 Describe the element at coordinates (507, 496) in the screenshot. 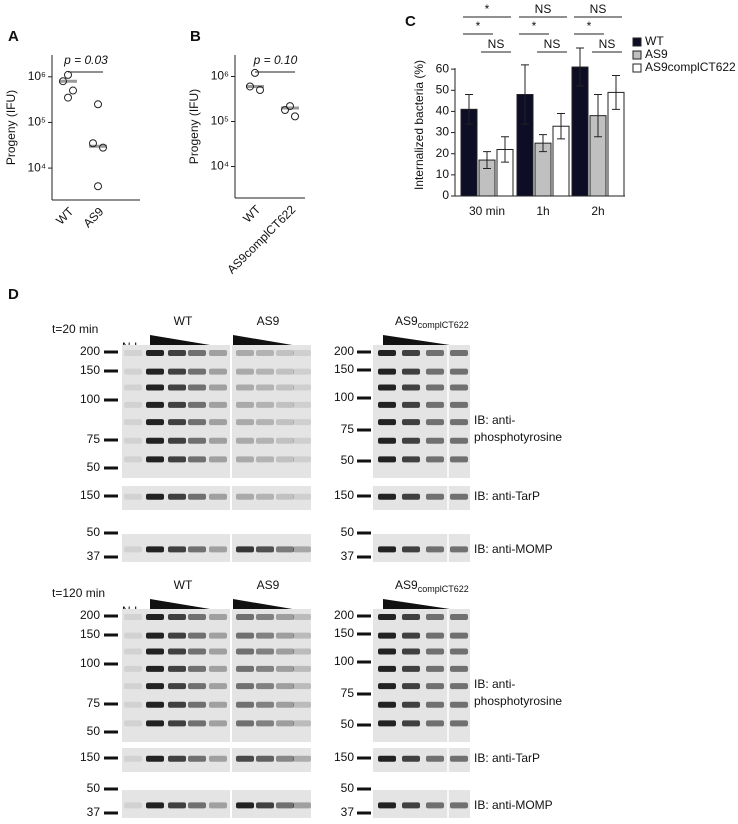

I see `probe-label: IB: anti-TarP` at that location.